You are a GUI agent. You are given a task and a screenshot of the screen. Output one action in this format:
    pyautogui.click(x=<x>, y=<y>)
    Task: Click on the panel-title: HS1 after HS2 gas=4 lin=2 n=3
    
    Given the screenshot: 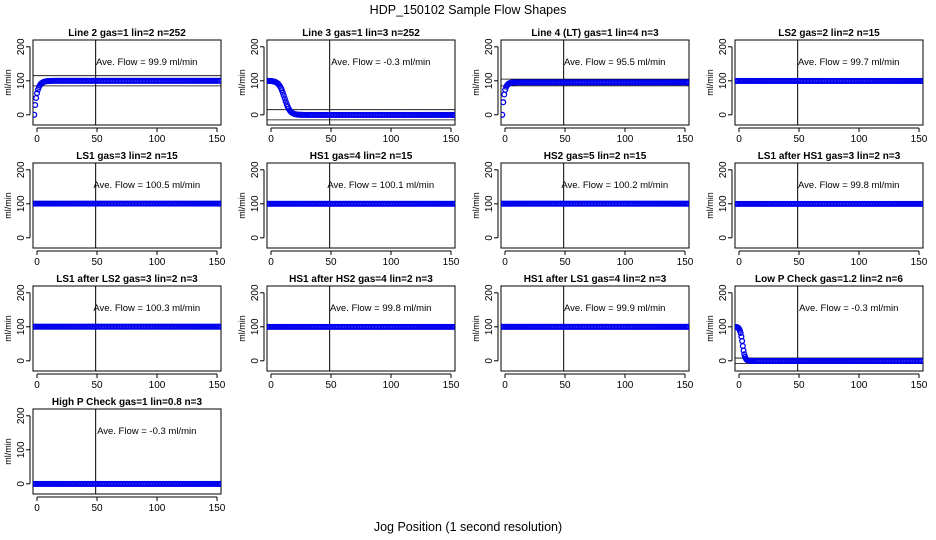 What is the action you would take?
    pyautogui.click(x=361, y=279)
    